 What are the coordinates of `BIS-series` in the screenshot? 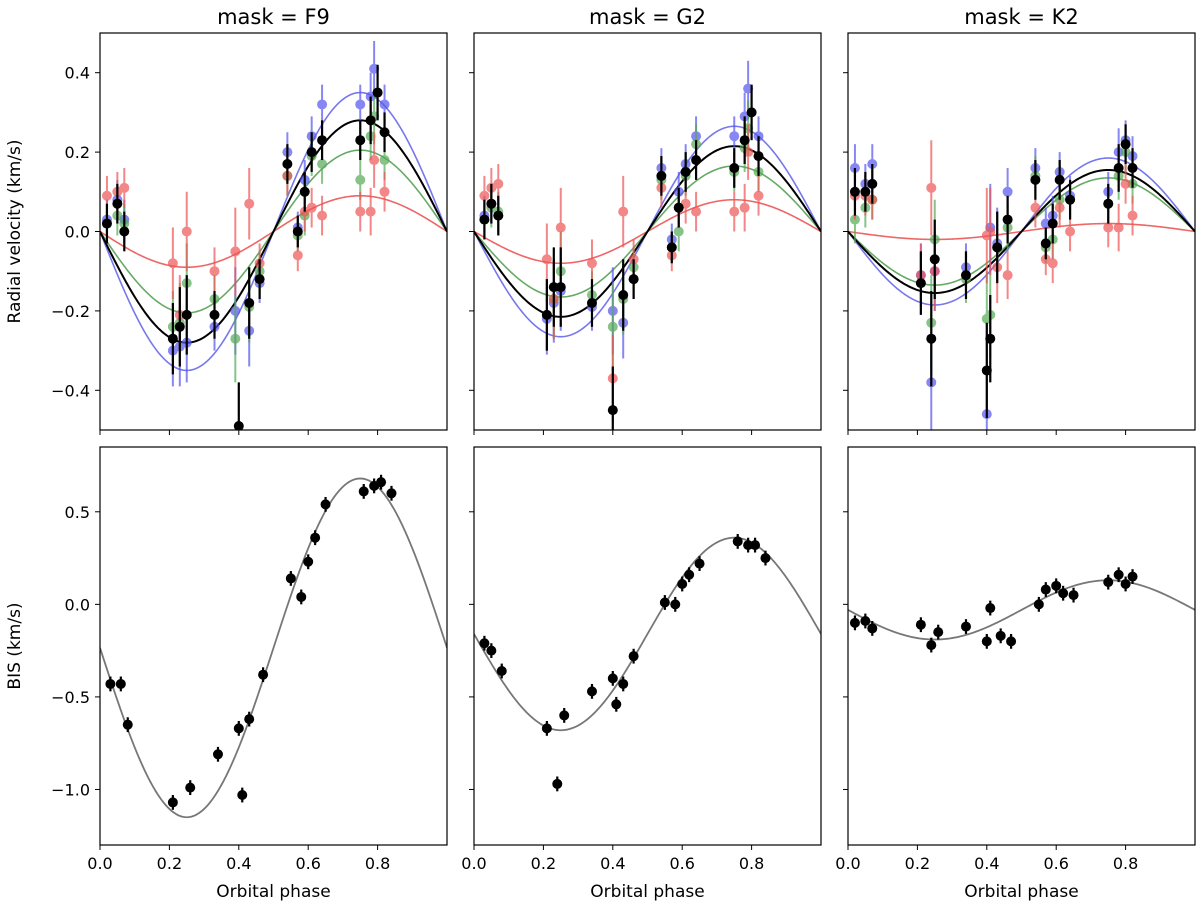 It's located at (993, 610).